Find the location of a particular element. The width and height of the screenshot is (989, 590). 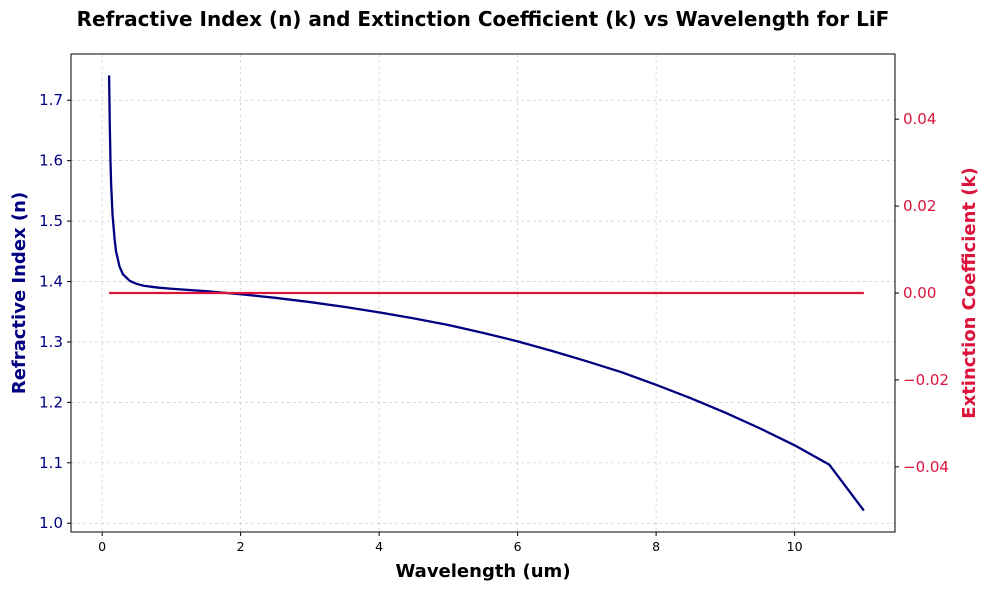

x-tick-label: 8 is located at coordinates (656, 546).